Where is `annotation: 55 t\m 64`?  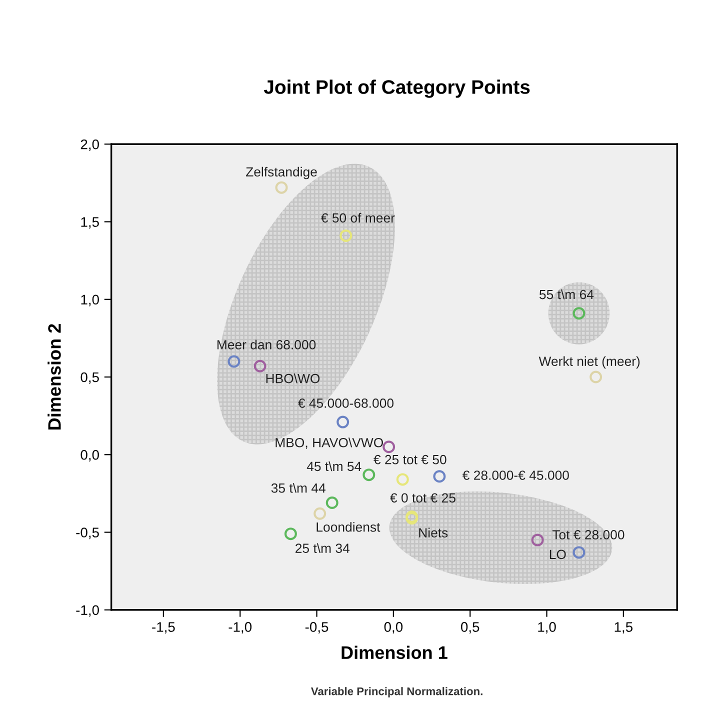
annotation: 55 t\m 64 is located at coordinates (566, 295).